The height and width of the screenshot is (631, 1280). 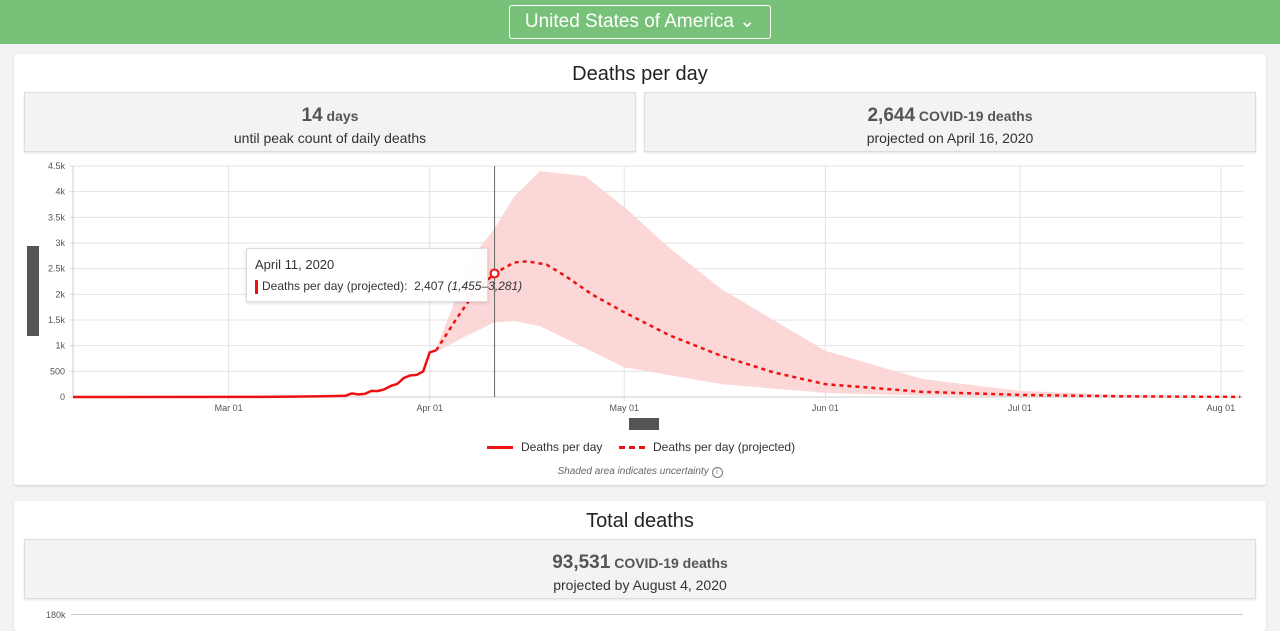 I want to click on header-bar: United States of America ⌄, so click(x=640, y=22).